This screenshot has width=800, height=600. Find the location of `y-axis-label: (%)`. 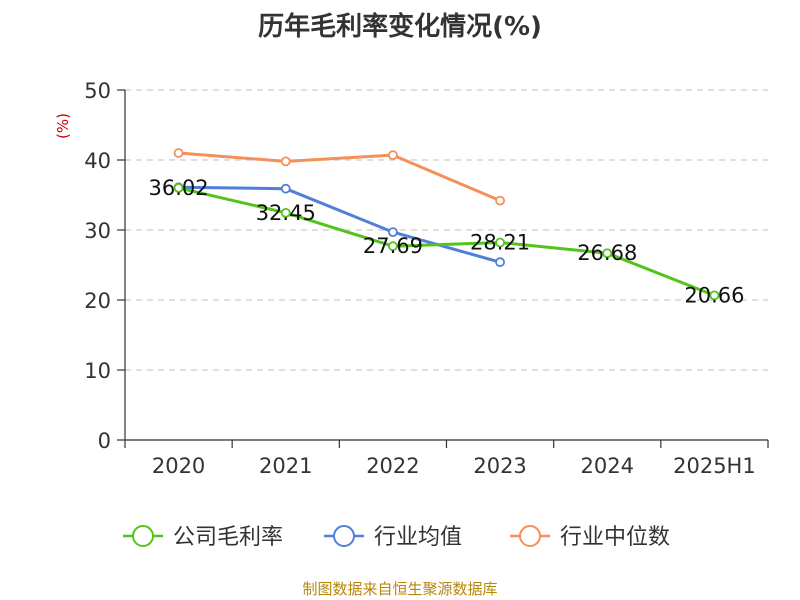

y-axis-label: (%) is located at coordinates (63, 126).